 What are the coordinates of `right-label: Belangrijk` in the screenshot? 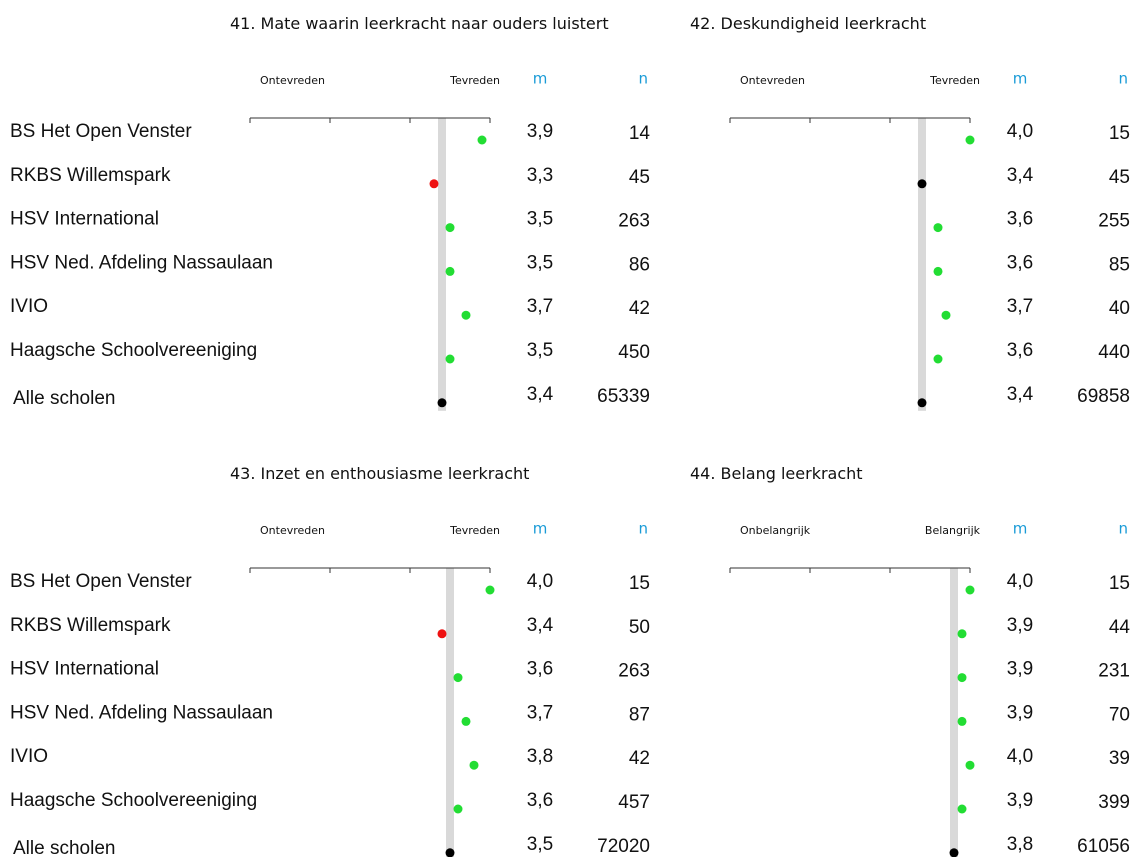 It's located at (953, 530).